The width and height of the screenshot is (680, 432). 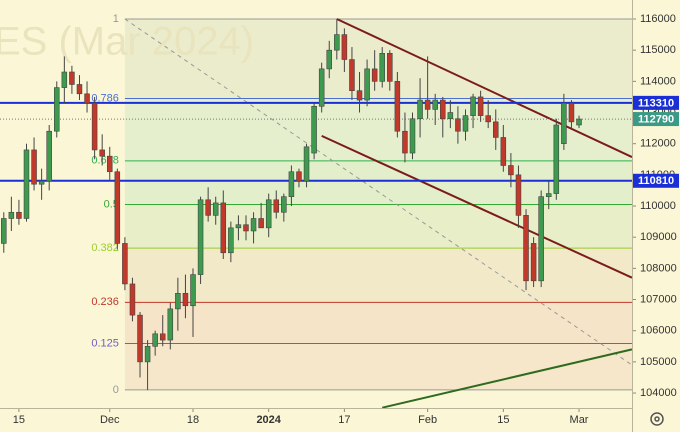 I want to click on y-tick-label: 114000, so click(x=658, y=81).